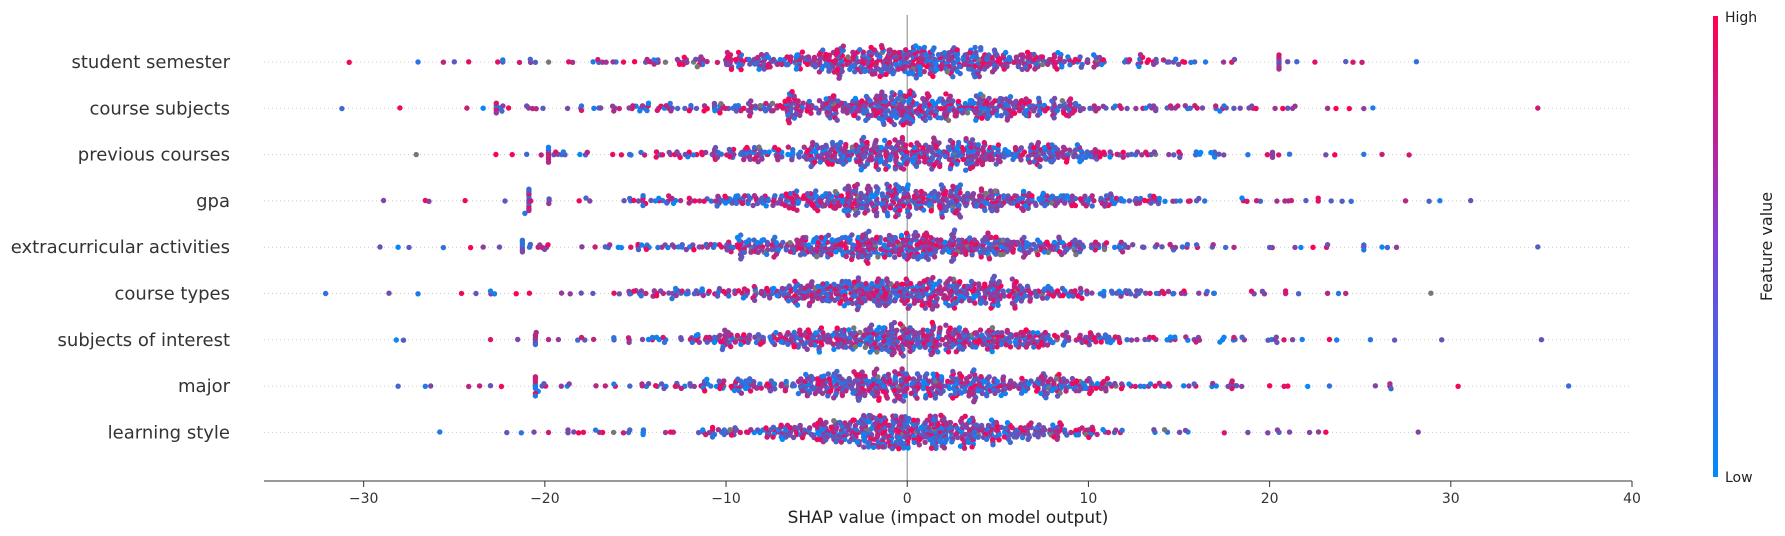  What do you see at coordinates (154, 155) in the screenshot?
I see `feature-label: previous courses` at bounding box center [154, 155].